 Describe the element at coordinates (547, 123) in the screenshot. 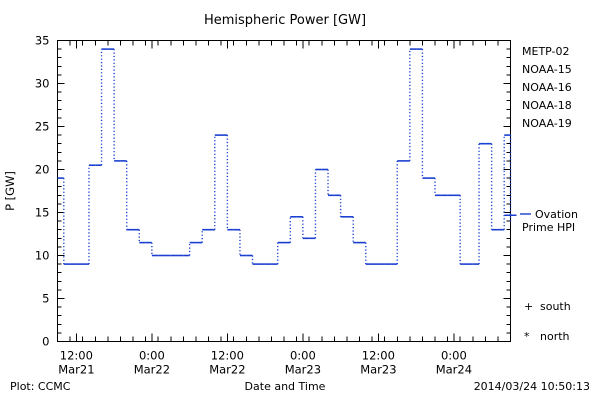

I see `legend-item-noaa-19: NOAA-19` at that location.